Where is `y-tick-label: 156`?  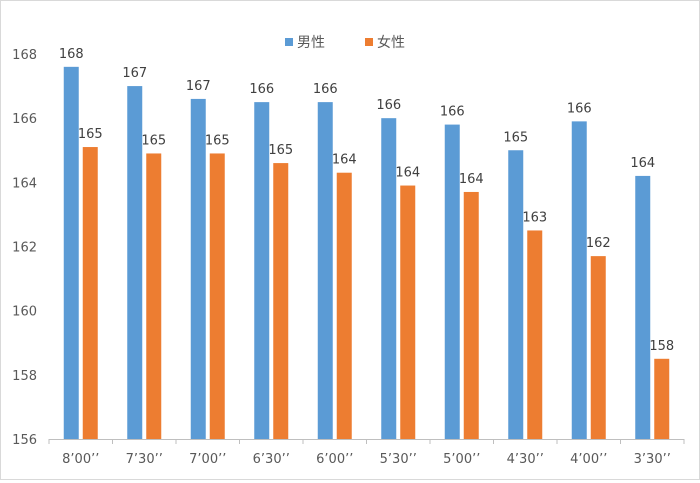 y-tick-label: 156 is located at coordinates (24, 440).